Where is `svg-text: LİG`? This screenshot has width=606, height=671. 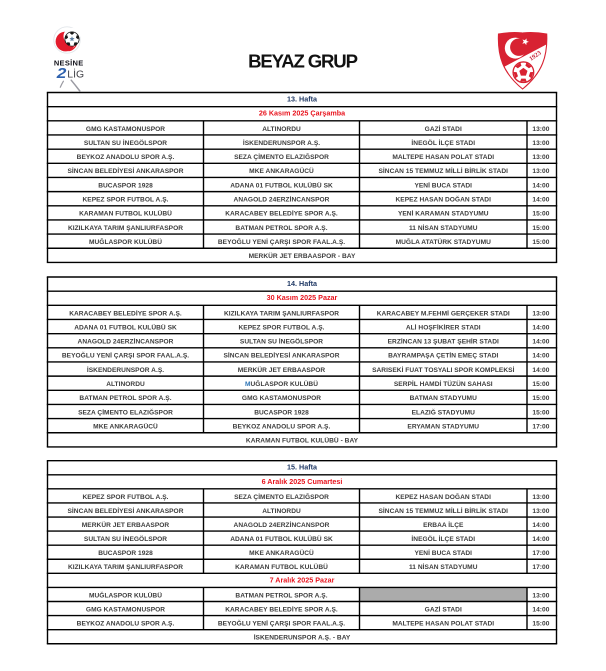
svg-text: LİG is located at coordinates (75, 74).